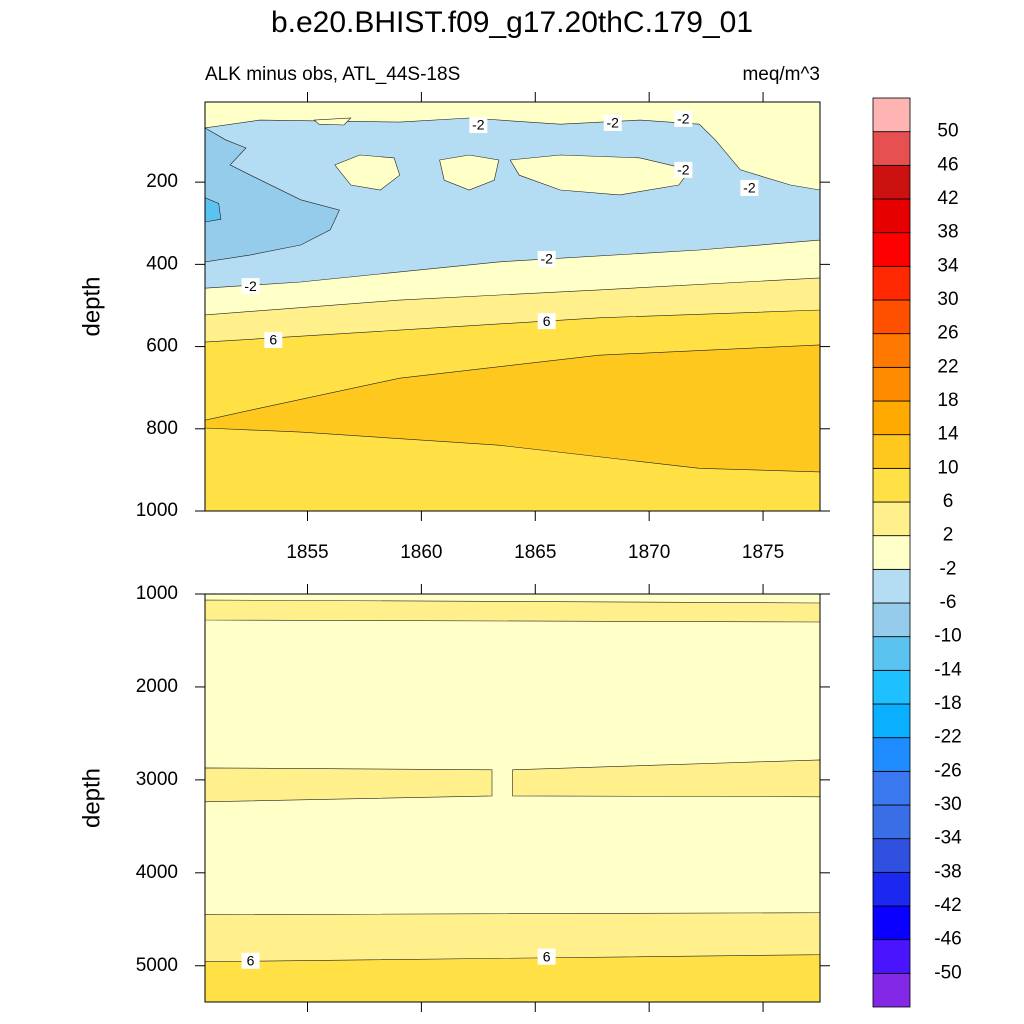 The image size is (1024, 1024). What do you see at coordinates (162, 428) in the screenshot?
I see `y-tick-label: 800` at bounding box center [162, 428].